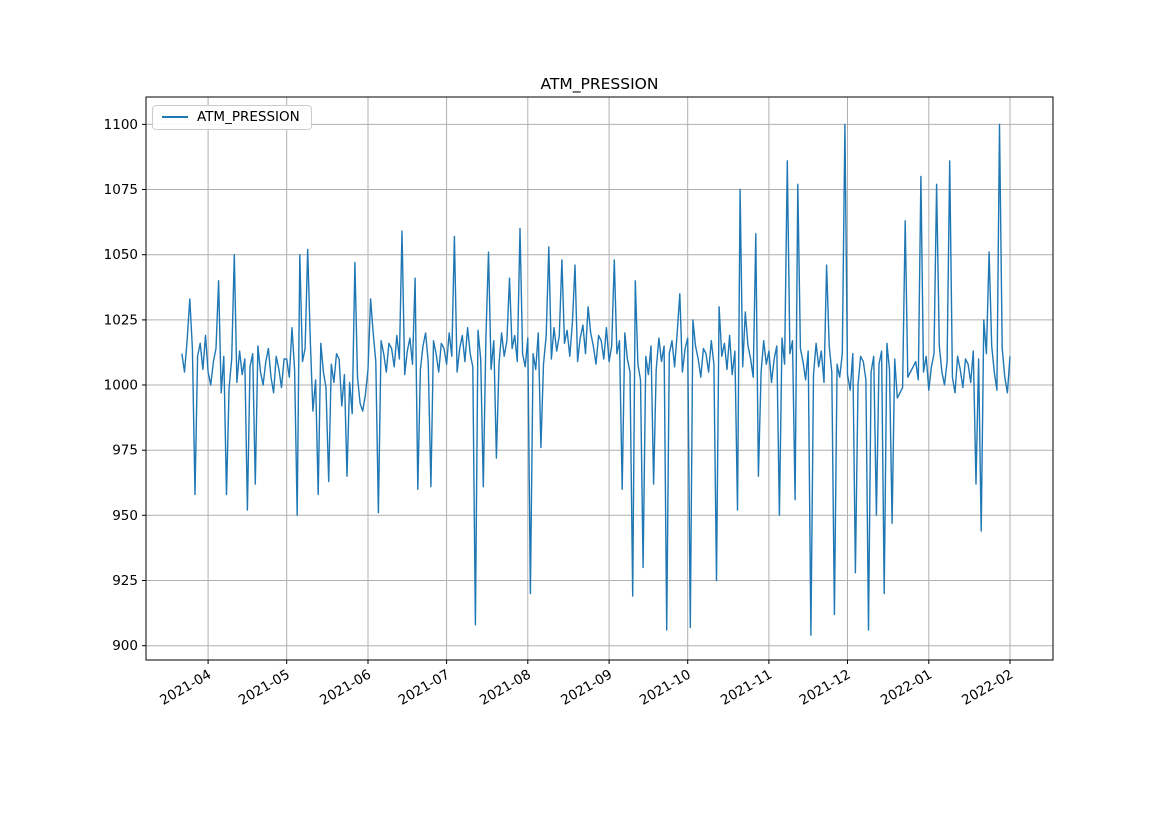 Image resolution: width=1169 pixels, height=827 pixels. I want to click on tick-label-y: 1100, so click(121, 125).